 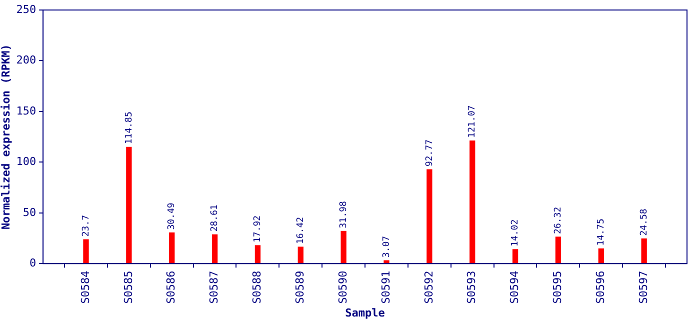 I want to click on x-tick-label: S0587, so click(x=214, y=287).